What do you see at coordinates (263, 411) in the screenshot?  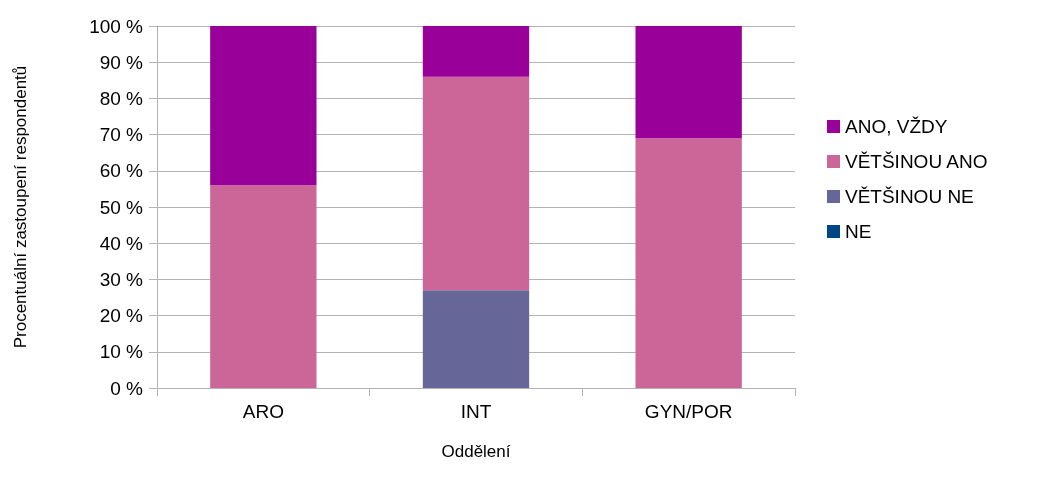 I see `x-tick-label: ARO` at bounding box center [263, 411].